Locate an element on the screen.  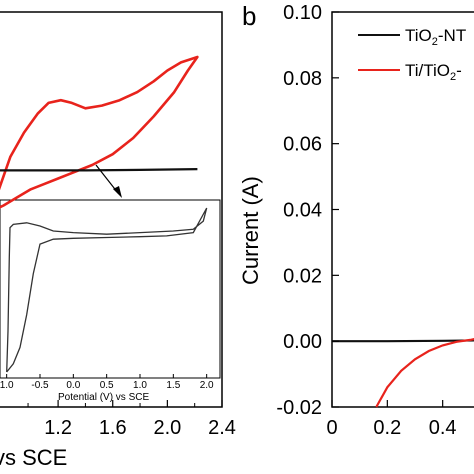
inset-x-tick-label: -0.5 is located at coordinates (40, 385).